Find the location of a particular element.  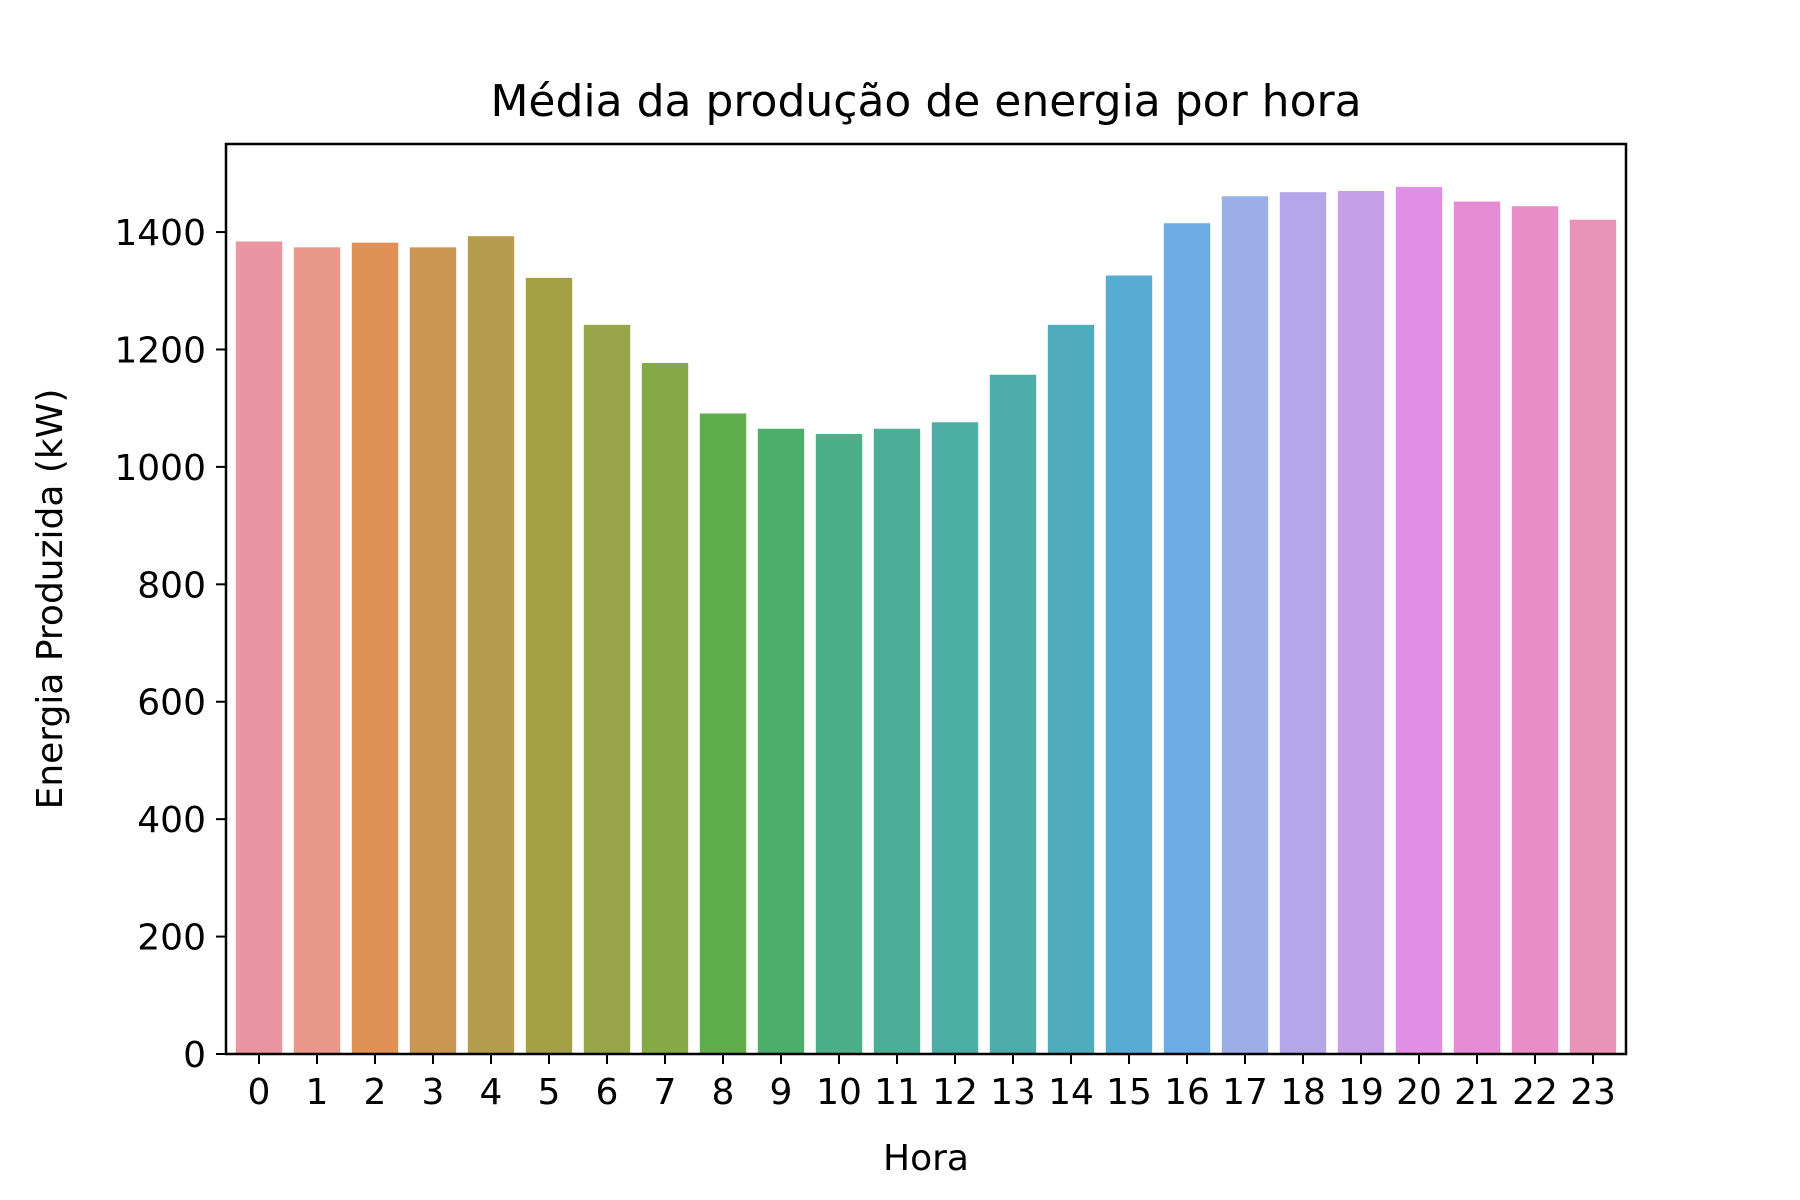

x-tick-label-7: 7 is located at coordinates (665, 1092).